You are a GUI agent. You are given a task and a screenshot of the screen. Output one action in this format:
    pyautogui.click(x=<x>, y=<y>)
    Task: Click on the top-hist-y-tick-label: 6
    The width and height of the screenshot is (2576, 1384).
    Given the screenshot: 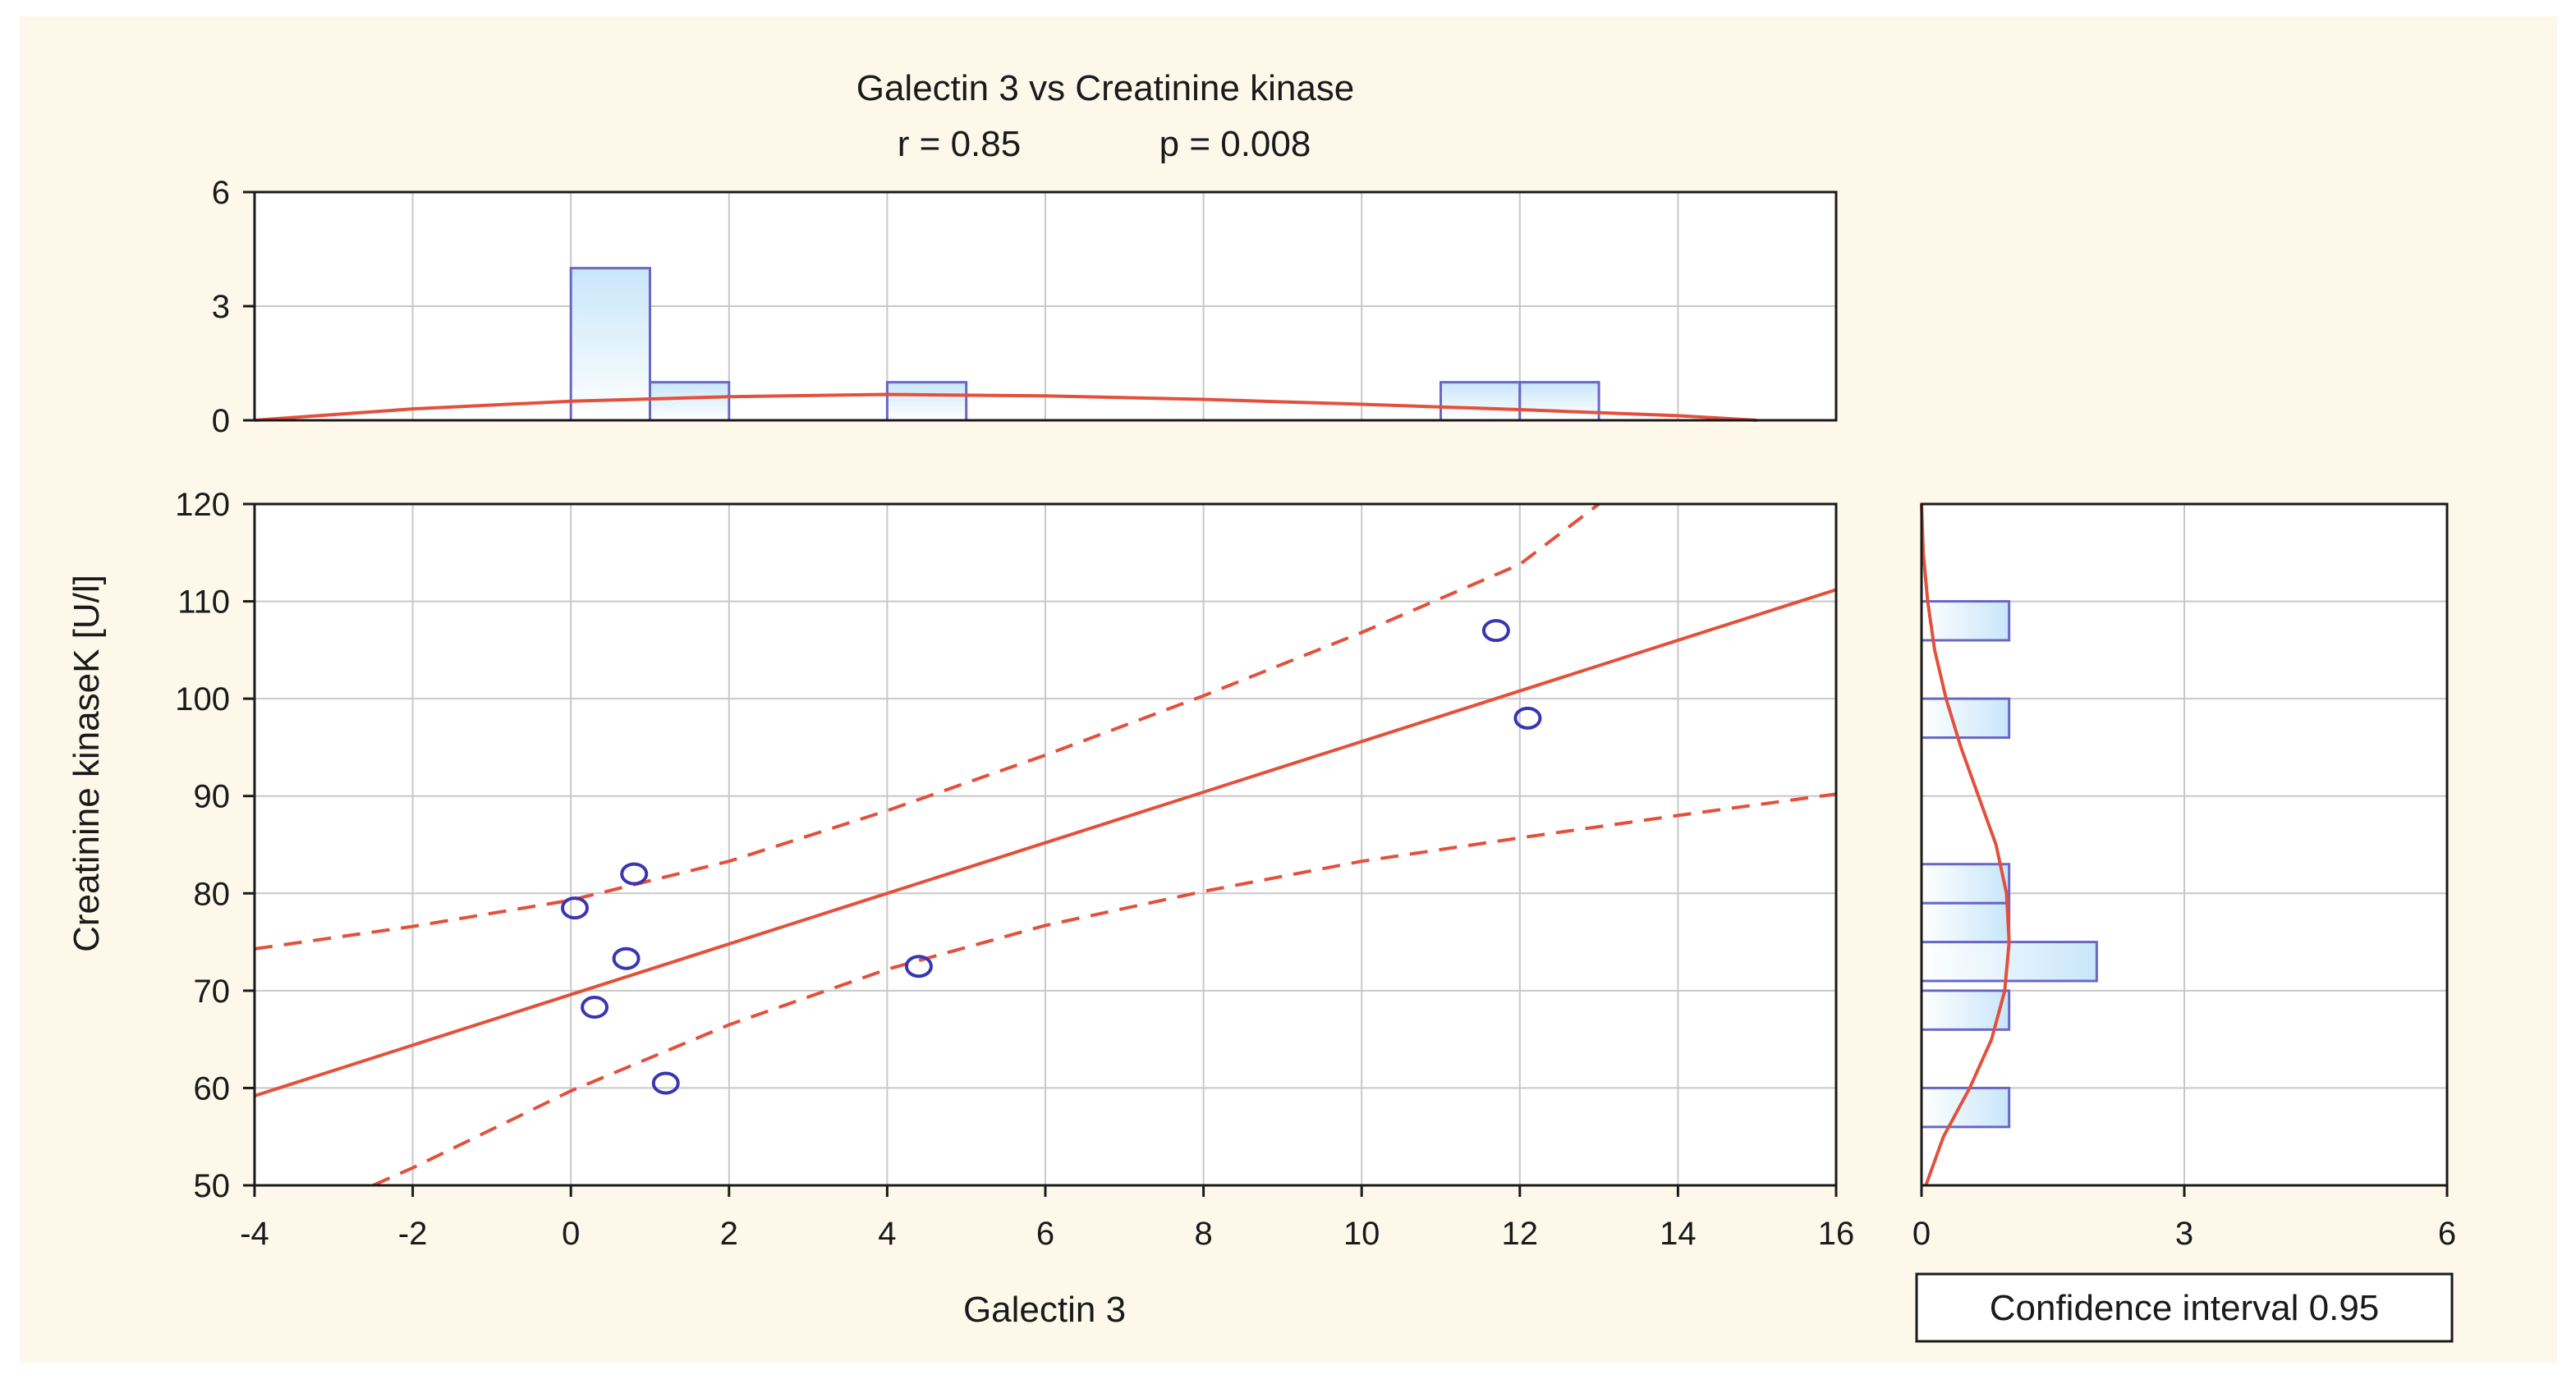 What is the action you would take?
    pyautogui.click(x=221, y=193)
    